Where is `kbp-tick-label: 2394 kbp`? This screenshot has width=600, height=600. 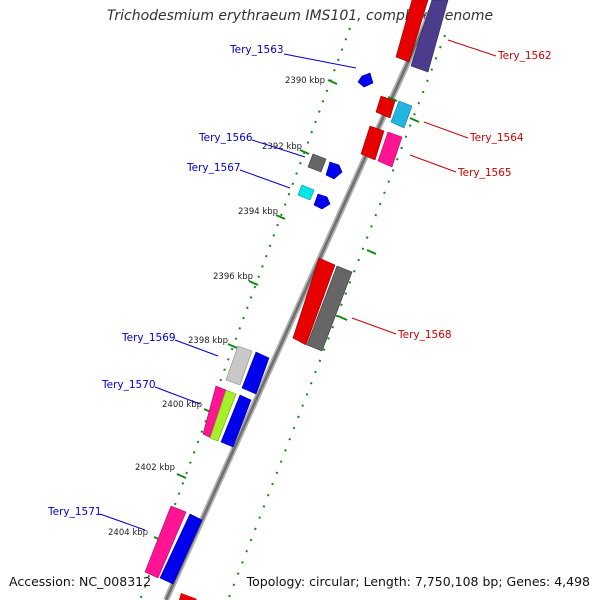
kbp-tick-label: 2394 kbp is located at coordinates (258, 212).